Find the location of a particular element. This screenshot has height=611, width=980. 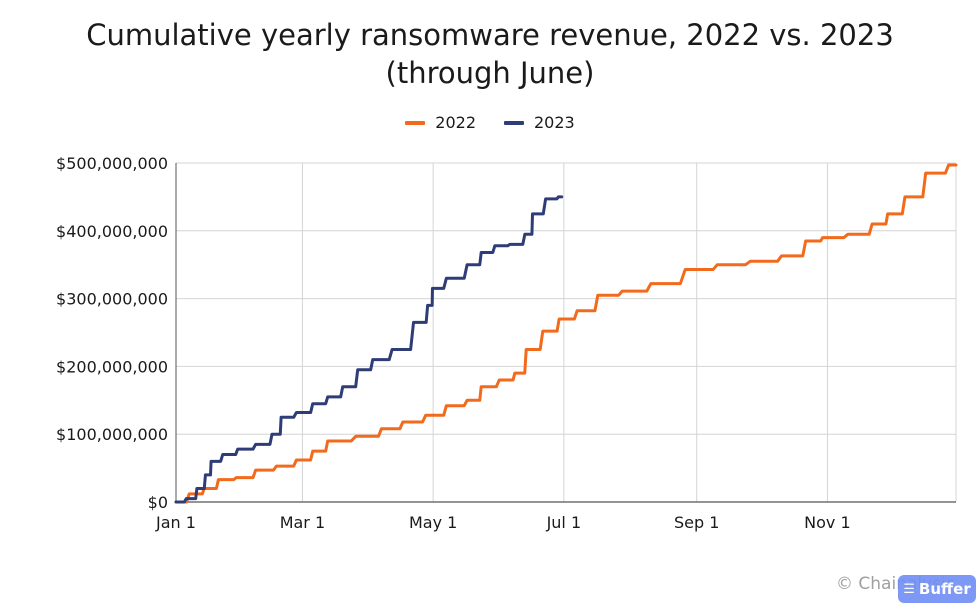

x-tick-label: May 1 is located at coordinates (433, 522).